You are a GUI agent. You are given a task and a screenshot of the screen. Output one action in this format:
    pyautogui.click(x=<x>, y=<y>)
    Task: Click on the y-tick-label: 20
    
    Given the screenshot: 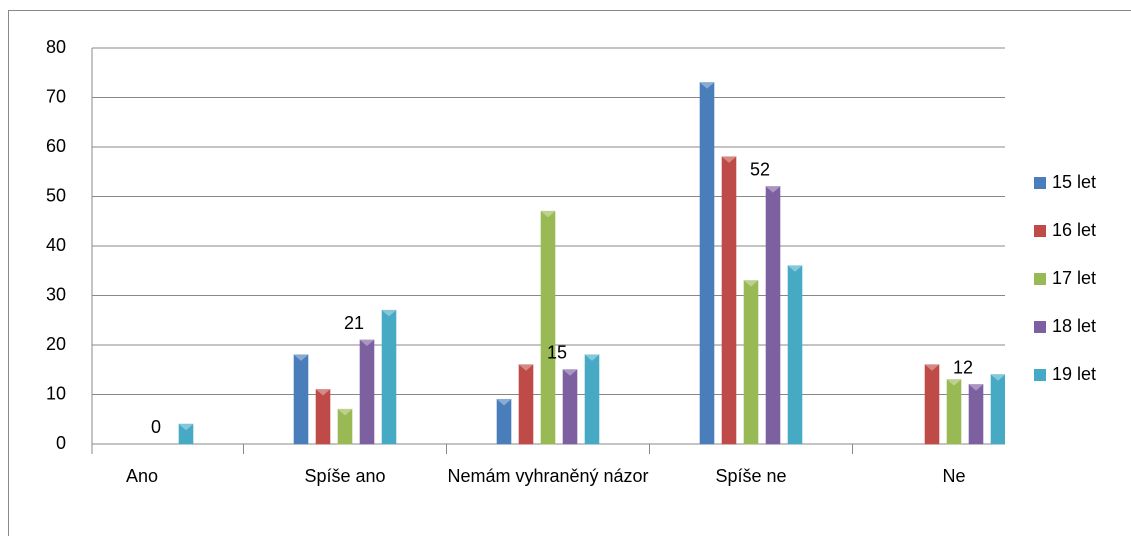 What is the action you would take?
    pyautogui.click(x=56, y=344)
    